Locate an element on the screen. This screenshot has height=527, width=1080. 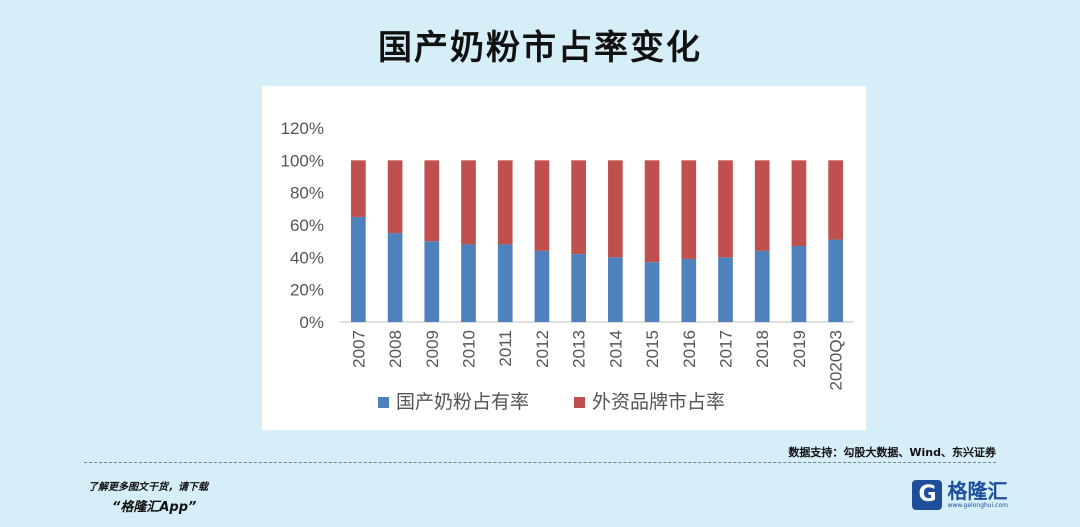
y-tick-label: 0% is located at coordinates (311, 322).